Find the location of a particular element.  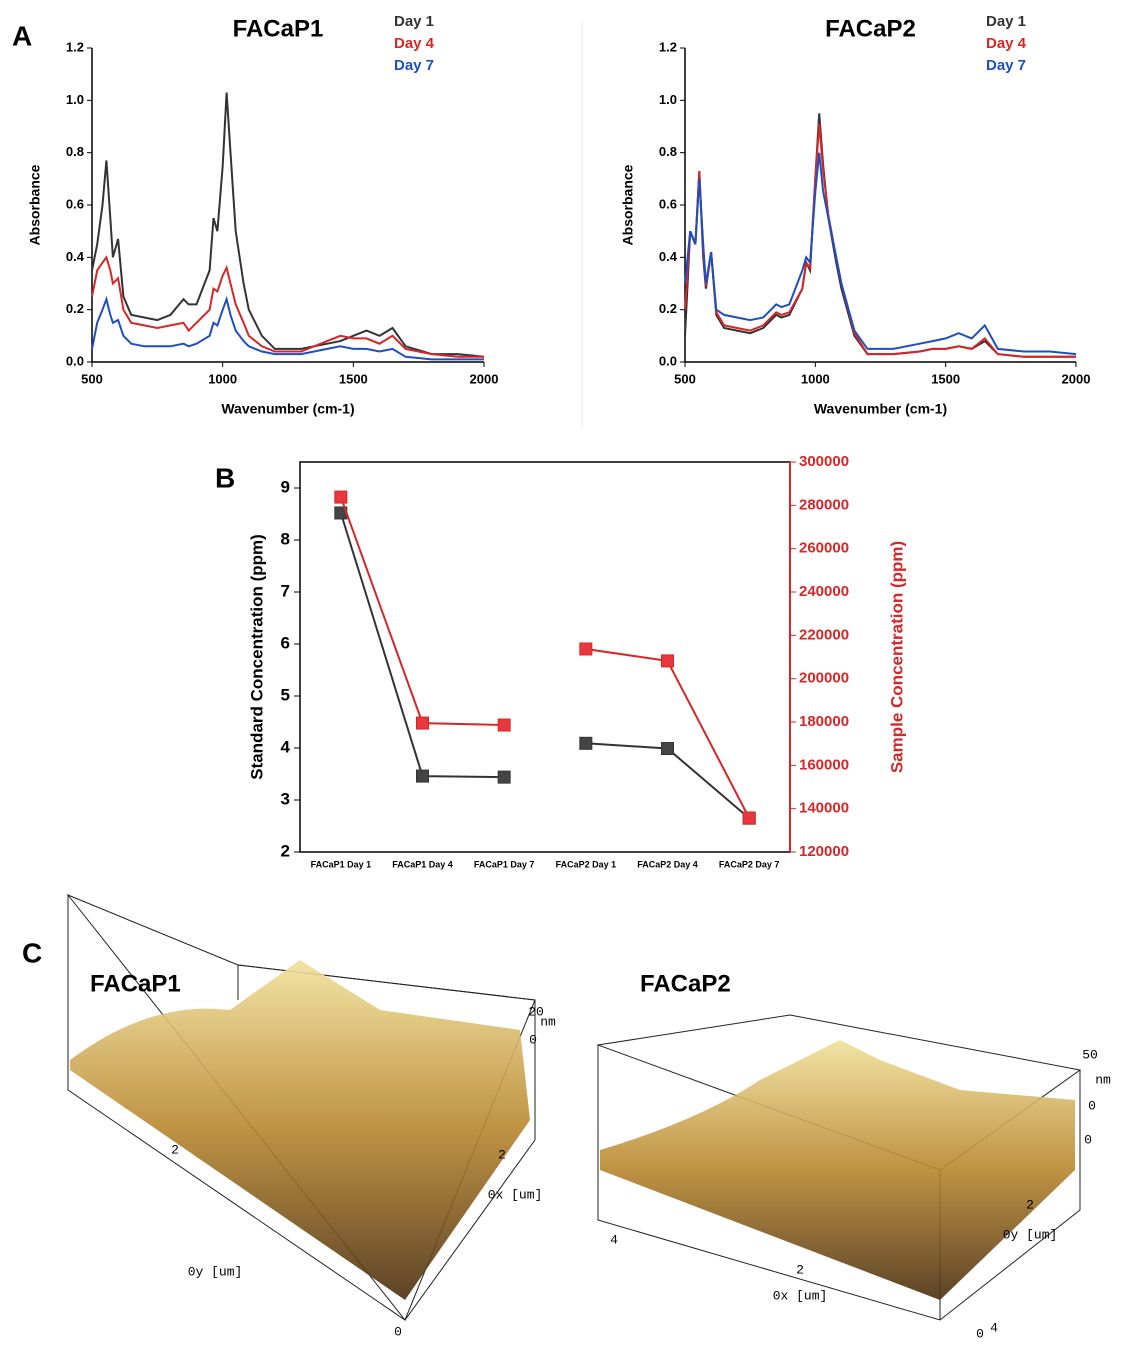

x-tick-label: FACaP2 Day 4 is located at coordinates (667, 864).